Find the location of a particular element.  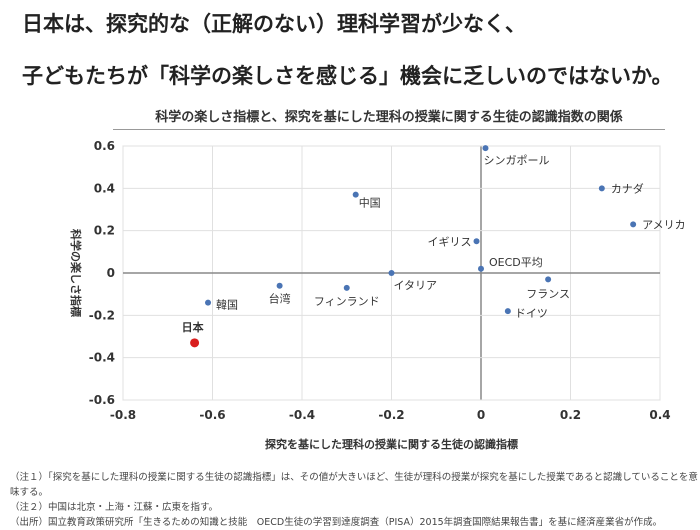

note-2: （注２）中国は北京・上海・江蘇・広東を指す。 is located at coordinates (114, 507).